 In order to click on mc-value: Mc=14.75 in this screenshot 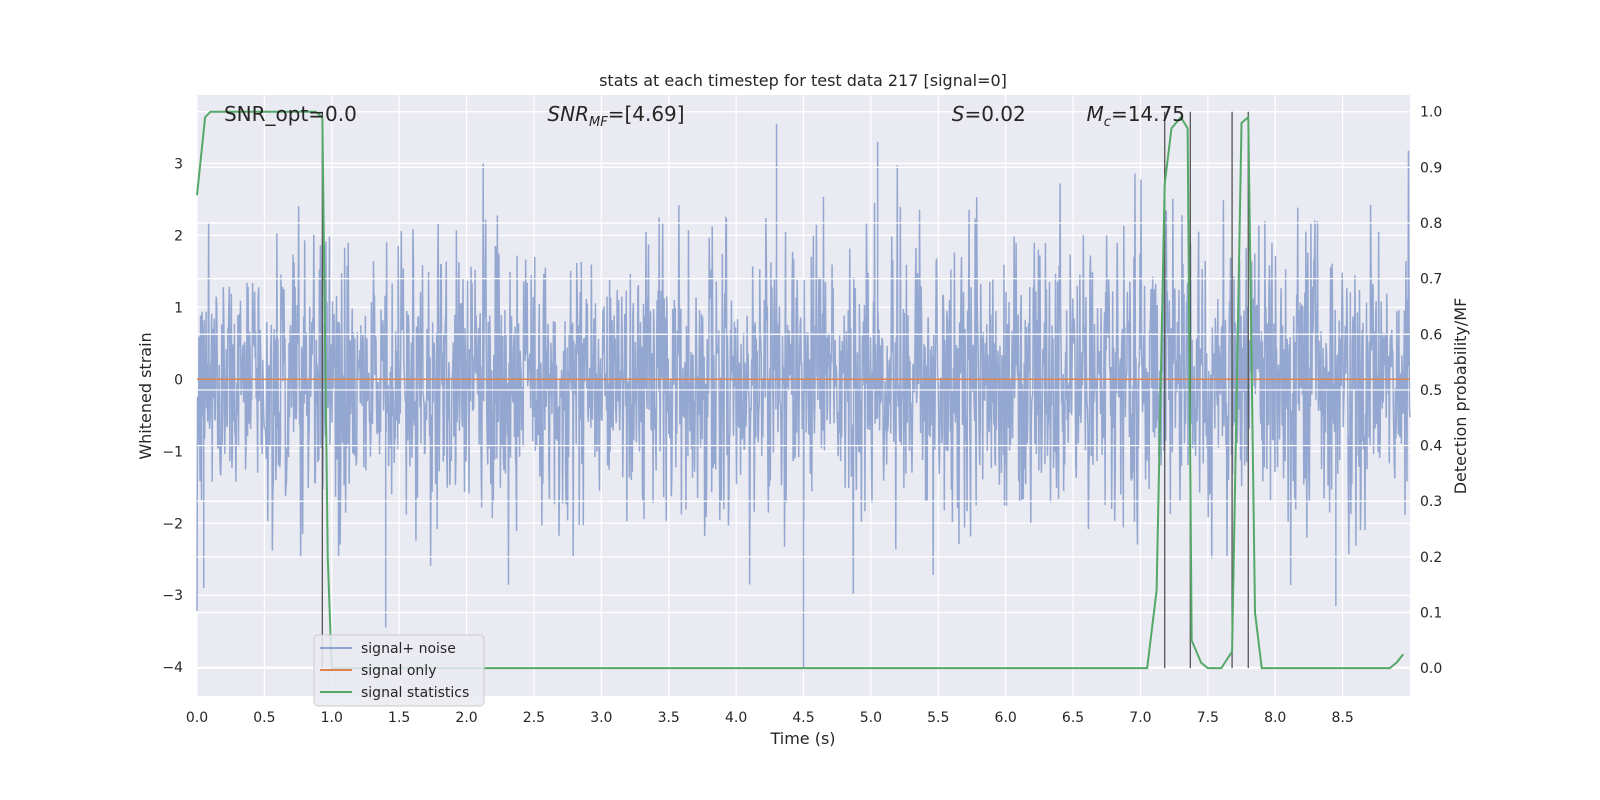, I will do `click(1136, 116)`.